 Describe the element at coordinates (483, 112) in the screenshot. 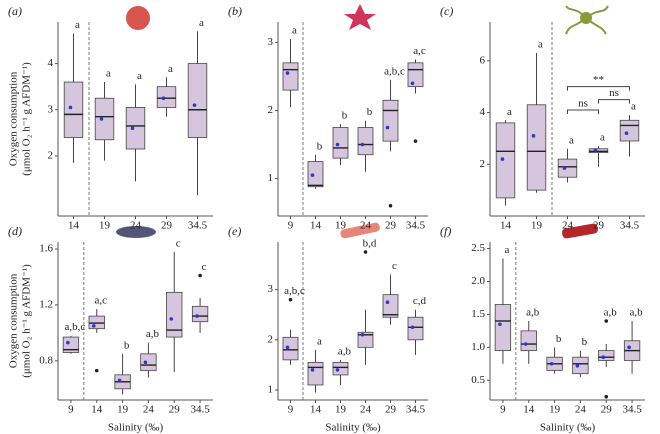

I see `y-tick-label: 4` at that location.